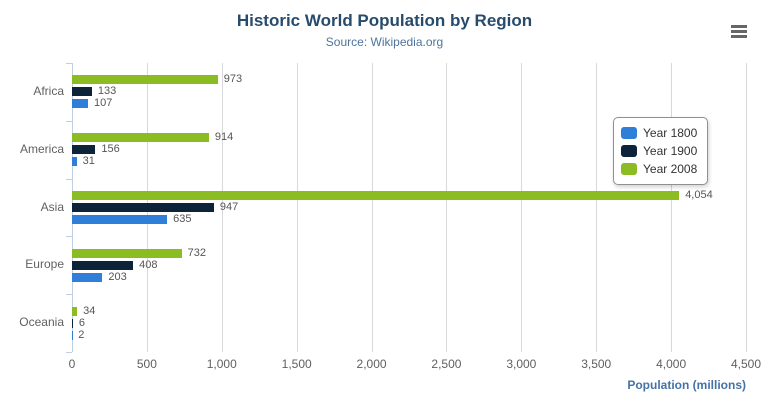 Image resolution: width=769 pixels, height=416 pixels. Describe the element at coordinates (384, 42) in the screenshot. I see `chart-subtitle: Source: Wikipedia.org` at that location.